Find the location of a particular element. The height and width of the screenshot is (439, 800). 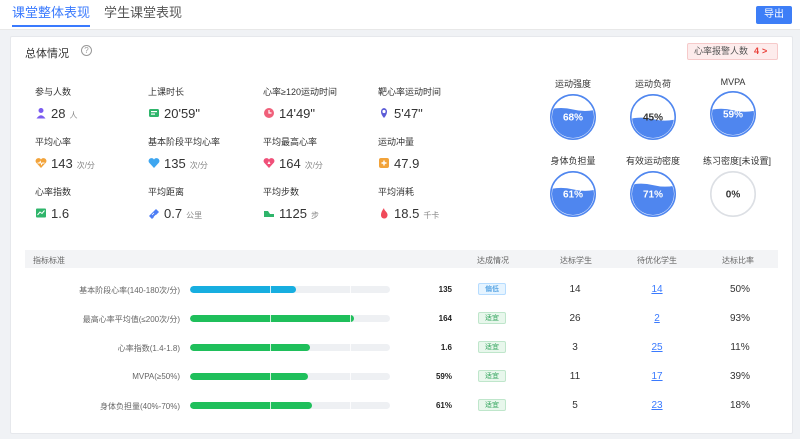

shoe-icon is located at coordinates (269, 213).